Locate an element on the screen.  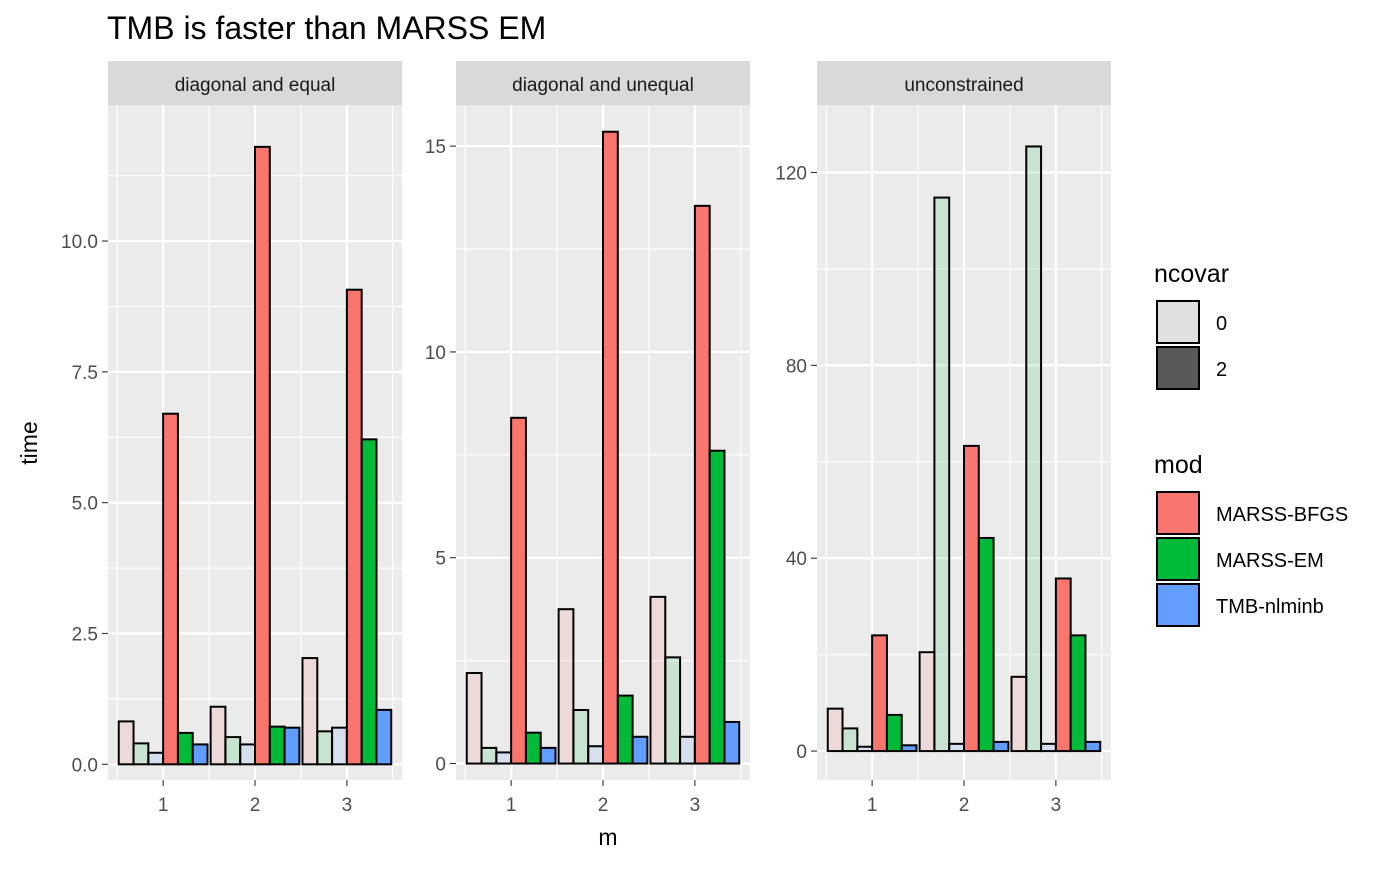
y-tick-label: 10.0 is located at coordinates (79, 242).